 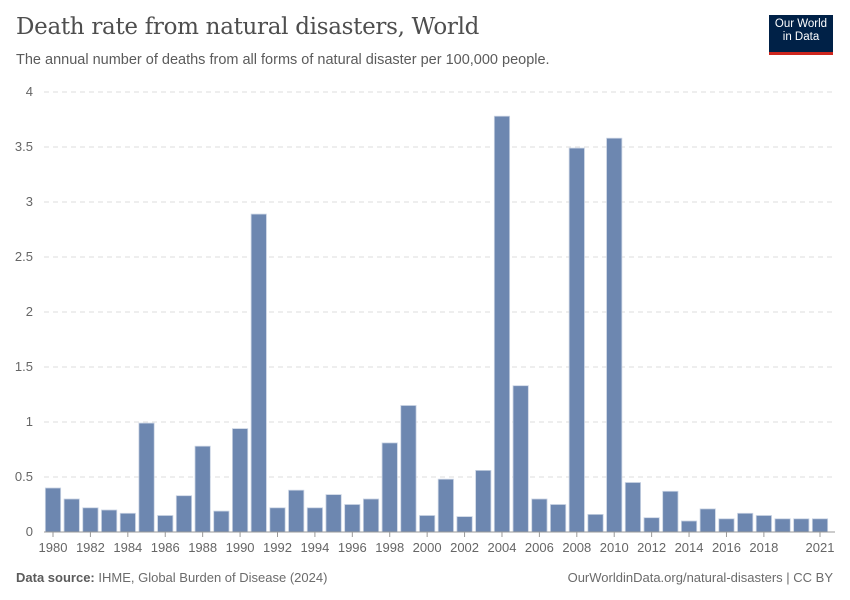 I want to click on bar-2012, so click(x=651, y=525).